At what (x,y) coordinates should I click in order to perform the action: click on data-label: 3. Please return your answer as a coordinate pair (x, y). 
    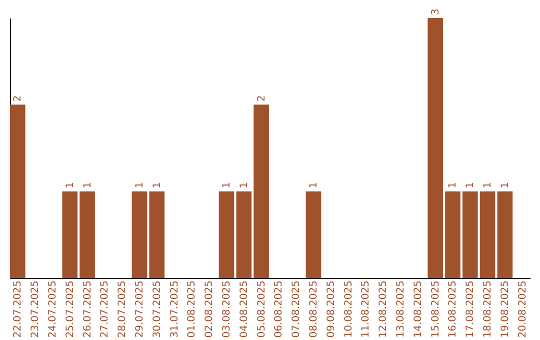
    Looking at the image, I should click on (436, 11).